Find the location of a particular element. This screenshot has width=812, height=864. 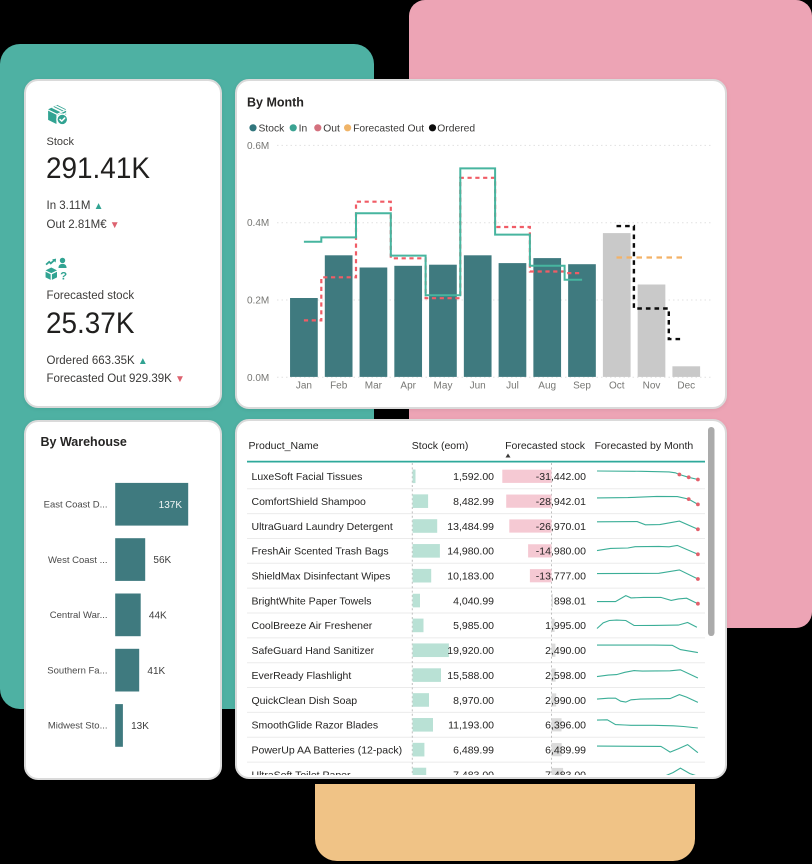

svg-text: 13,484.99 is located at coordinates (470, 527).